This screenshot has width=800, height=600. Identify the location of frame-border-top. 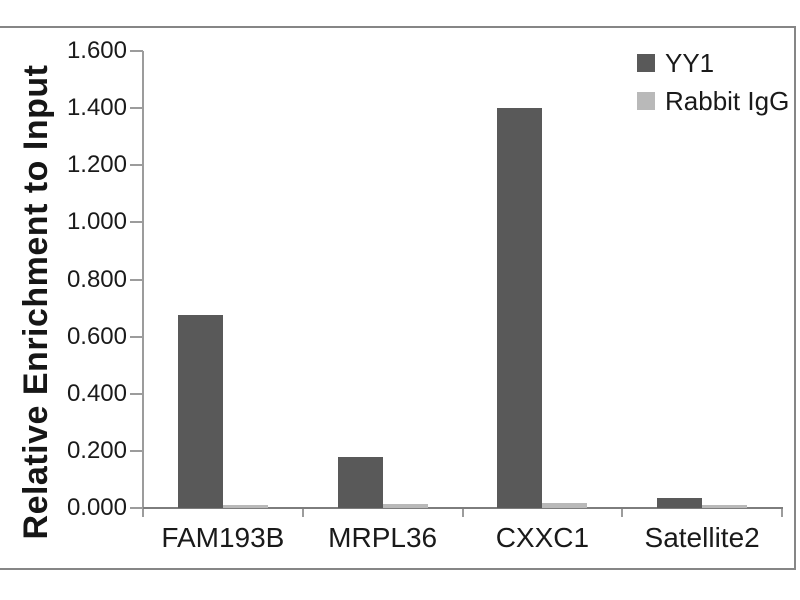
(398, 27).